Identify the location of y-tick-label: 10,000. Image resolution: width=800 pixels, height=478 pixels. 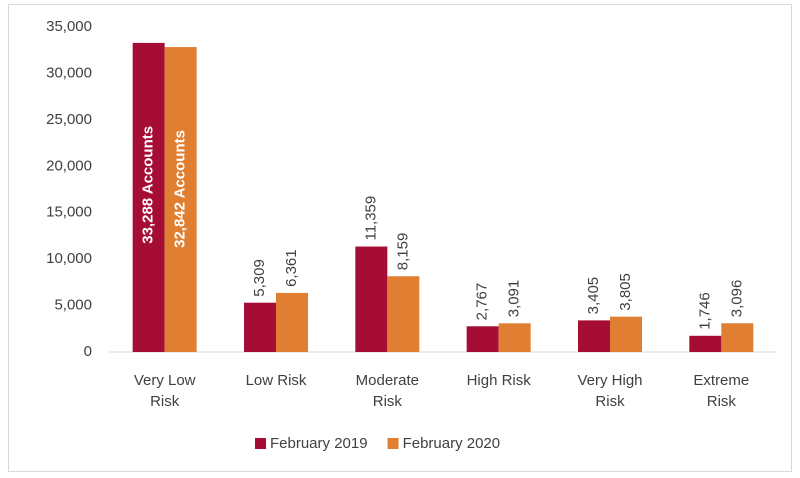
(69, 258).